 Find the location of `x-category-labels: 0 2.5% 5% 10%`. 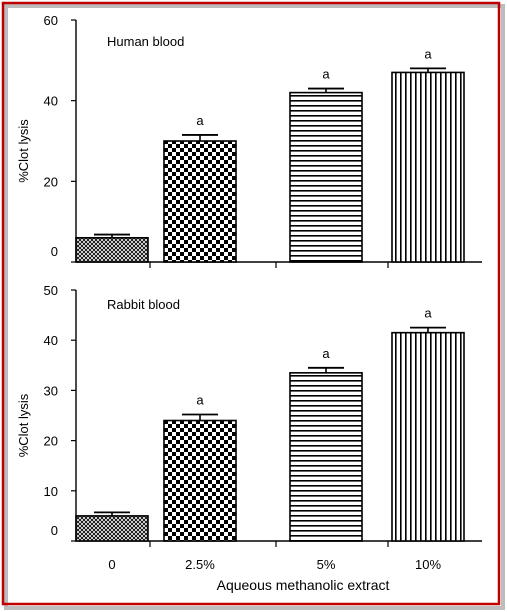

x-category-labels: 0 2.5% 5% 10% is located at coordinates (274, 564).